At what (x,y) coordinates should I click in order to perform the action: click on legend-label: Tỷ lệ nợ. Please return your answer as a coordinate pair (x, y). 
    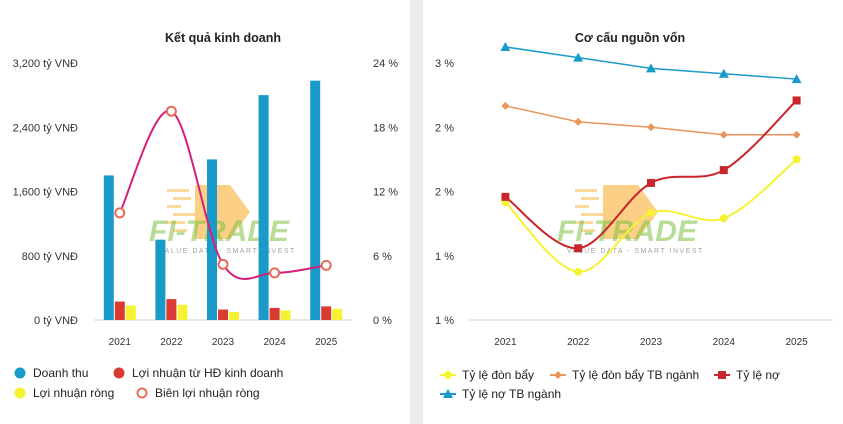
    Looking at the image, I should click on (758, 375).